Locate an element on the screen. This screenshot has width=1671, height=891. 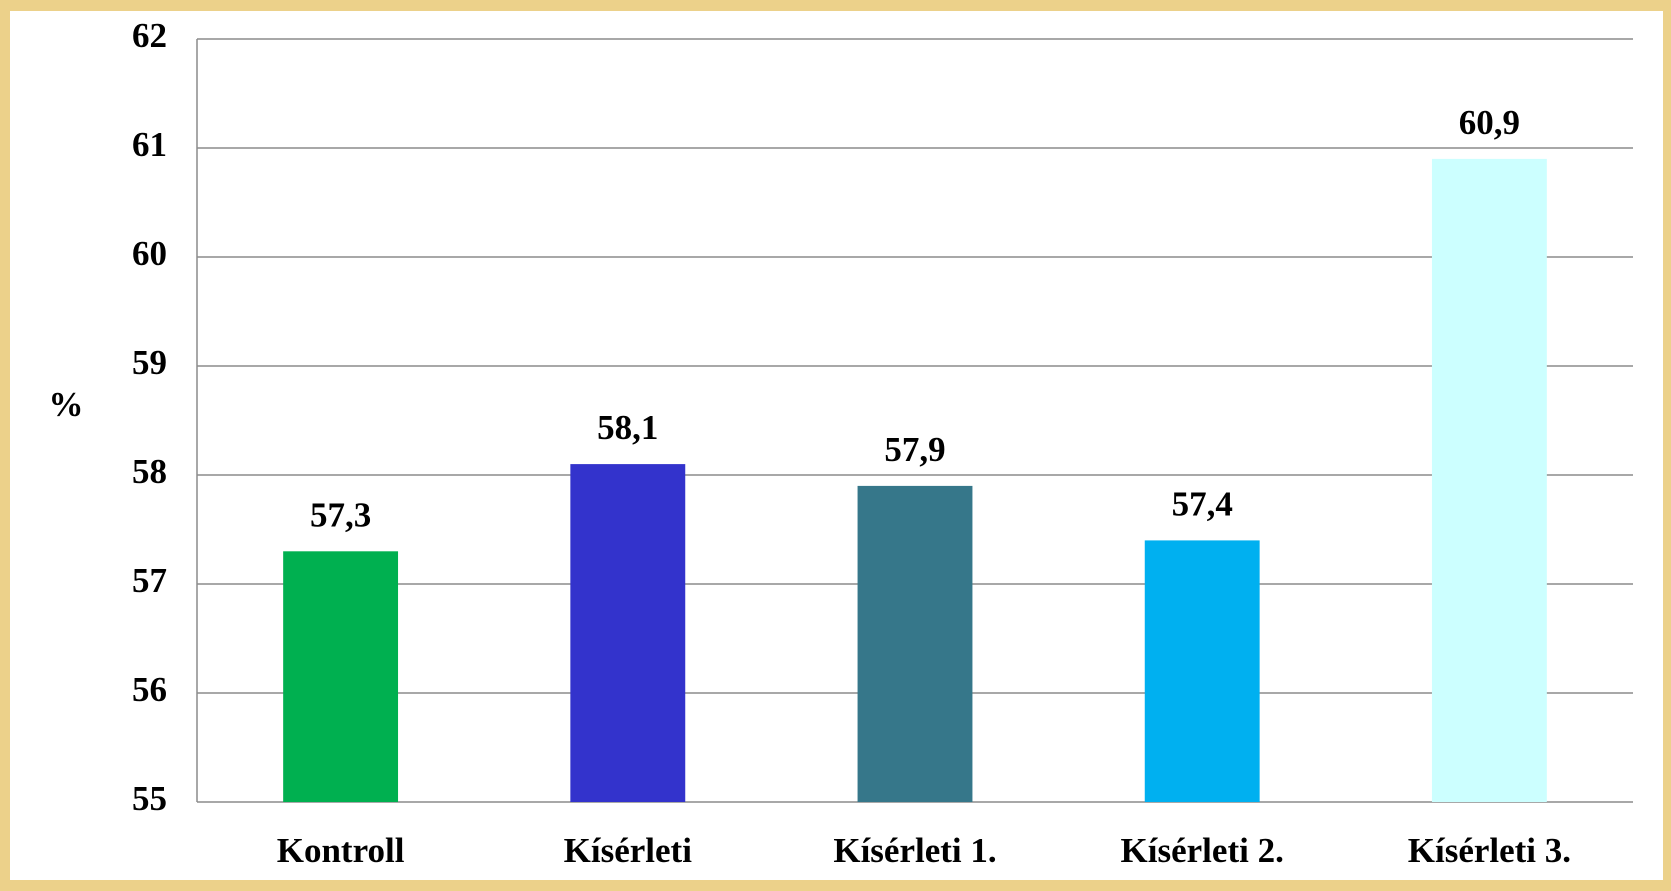
y-axis-label: % is located at coordinates (66, 404).